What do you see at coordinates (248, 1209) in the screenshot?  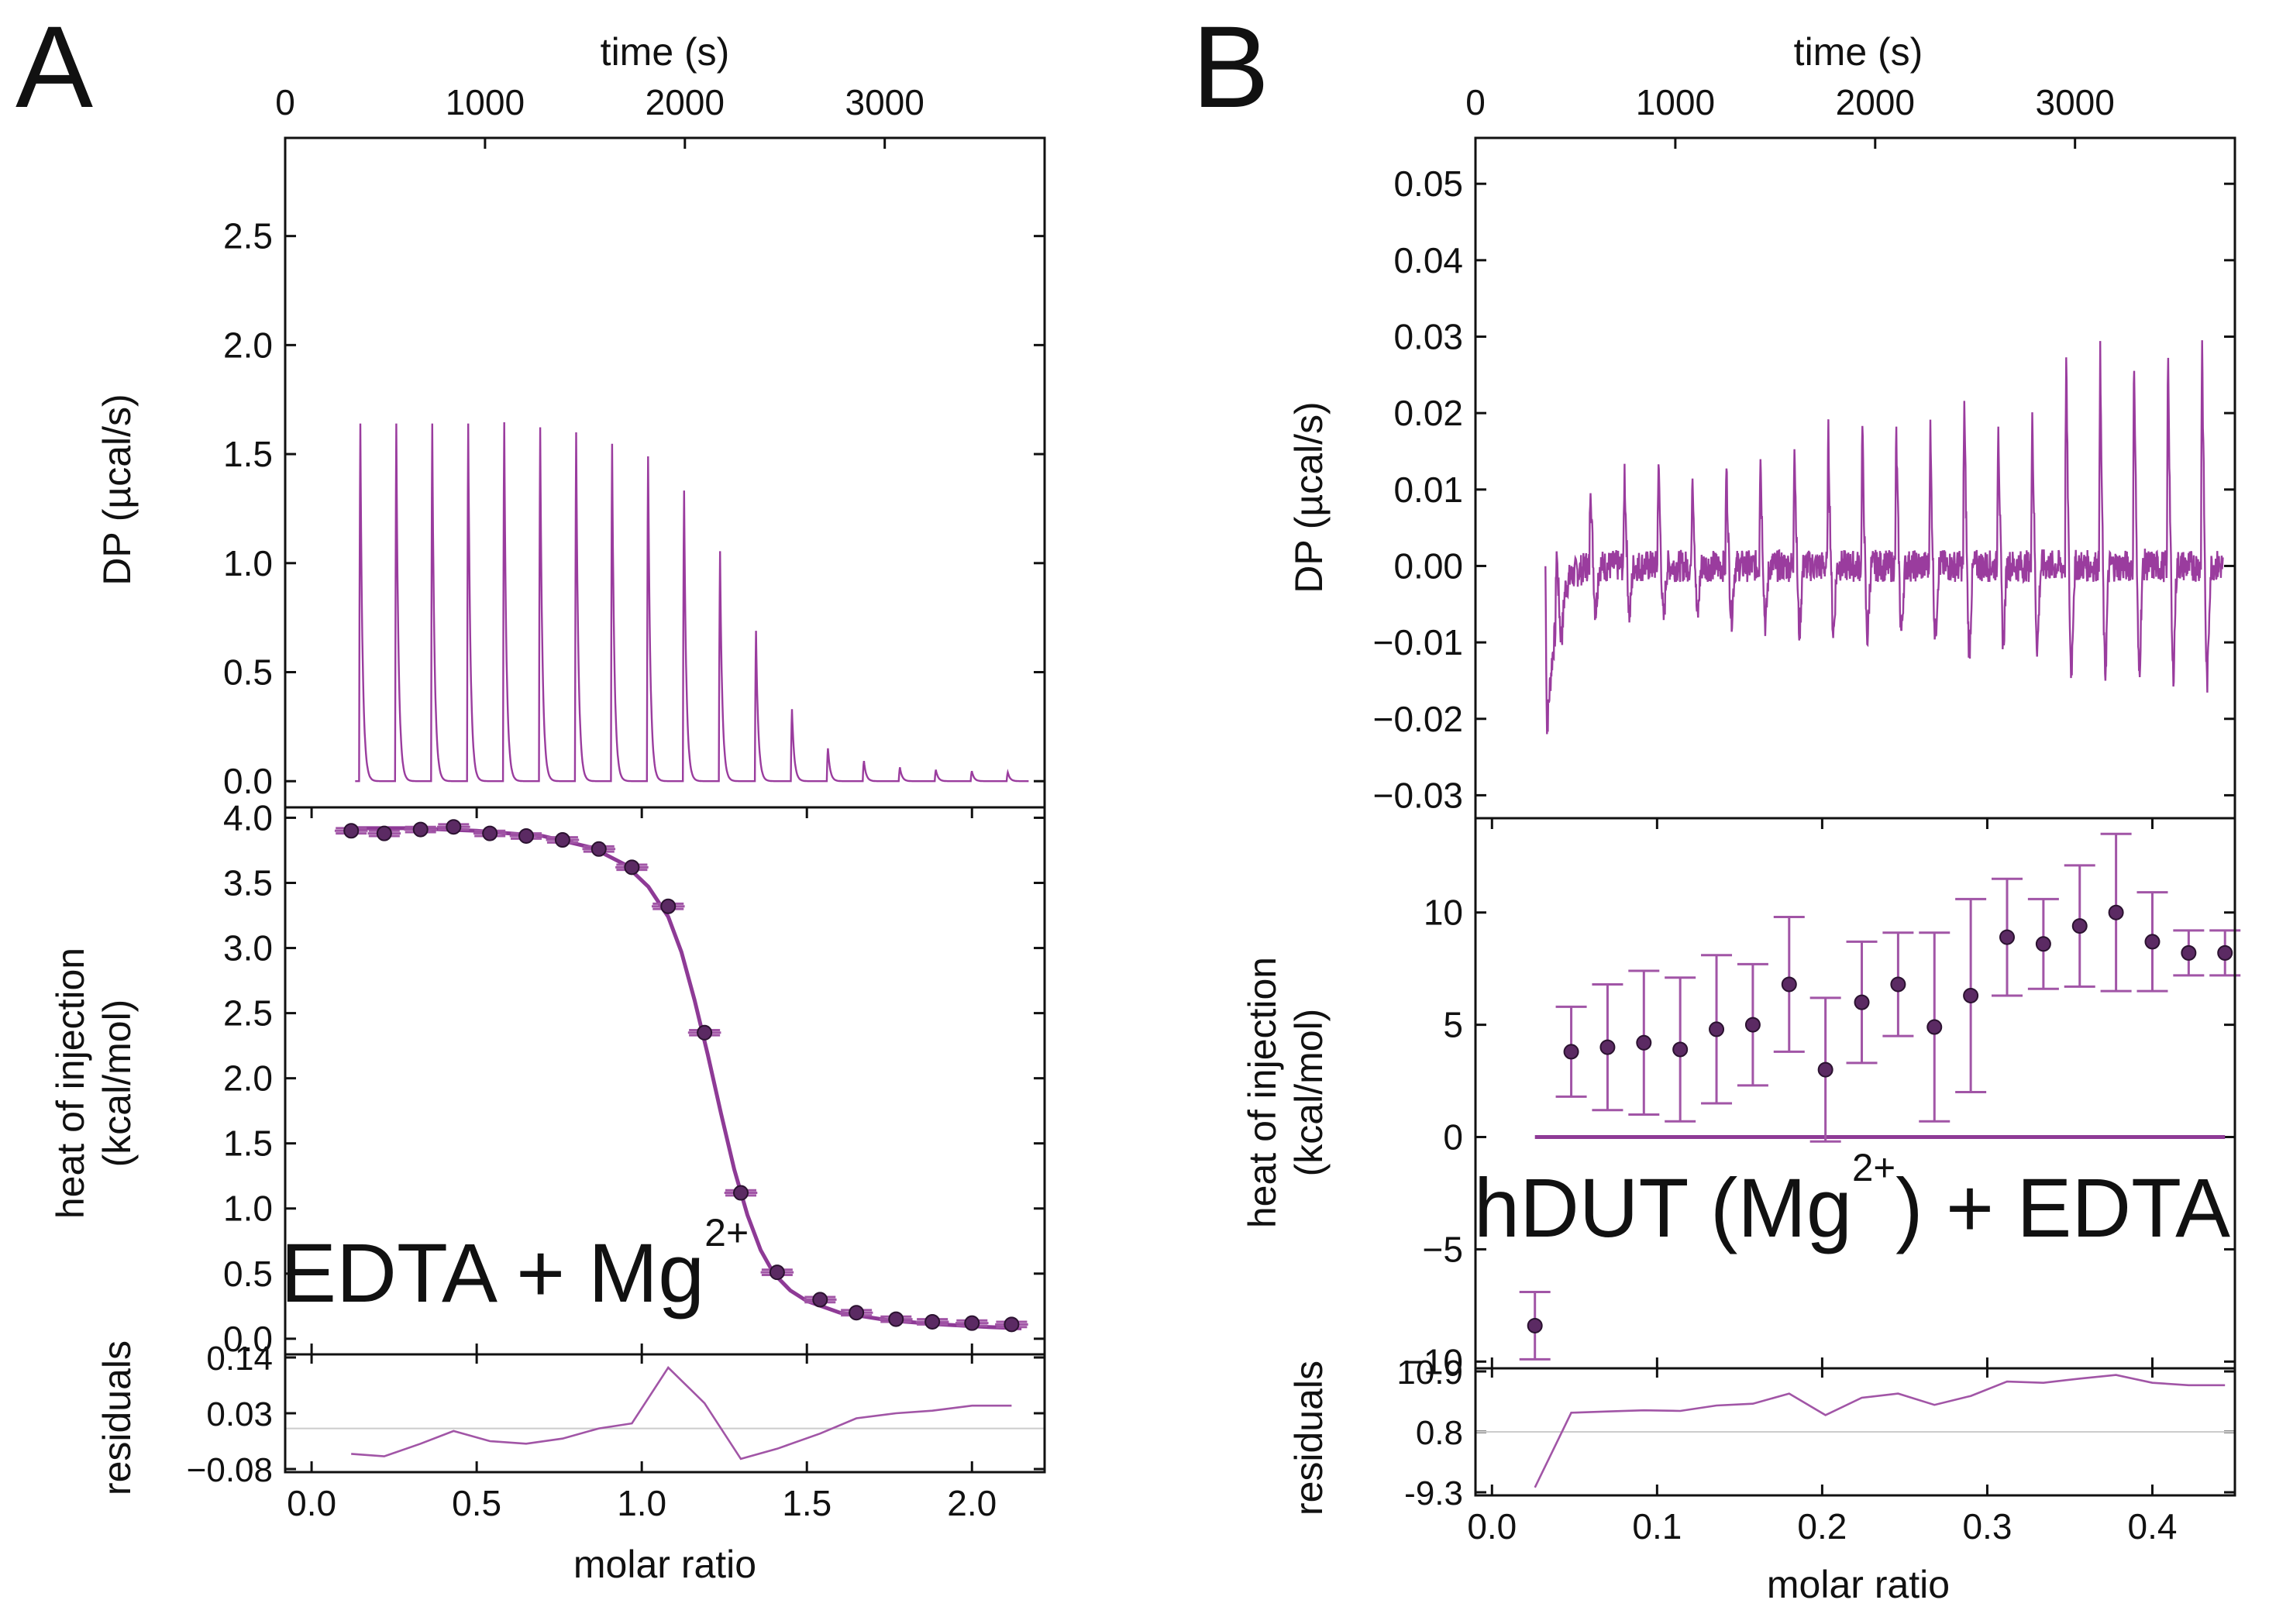 I see `panel-a-isotherm-ytick-label: 1.0` at bounding box center [248, 1209].